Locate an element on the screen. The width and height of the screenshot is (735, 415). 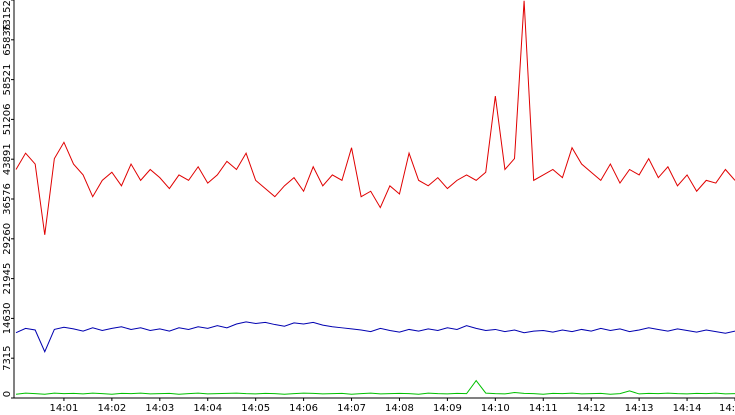
x-tick-label: 14:12 is located at coordinates (591, 408).